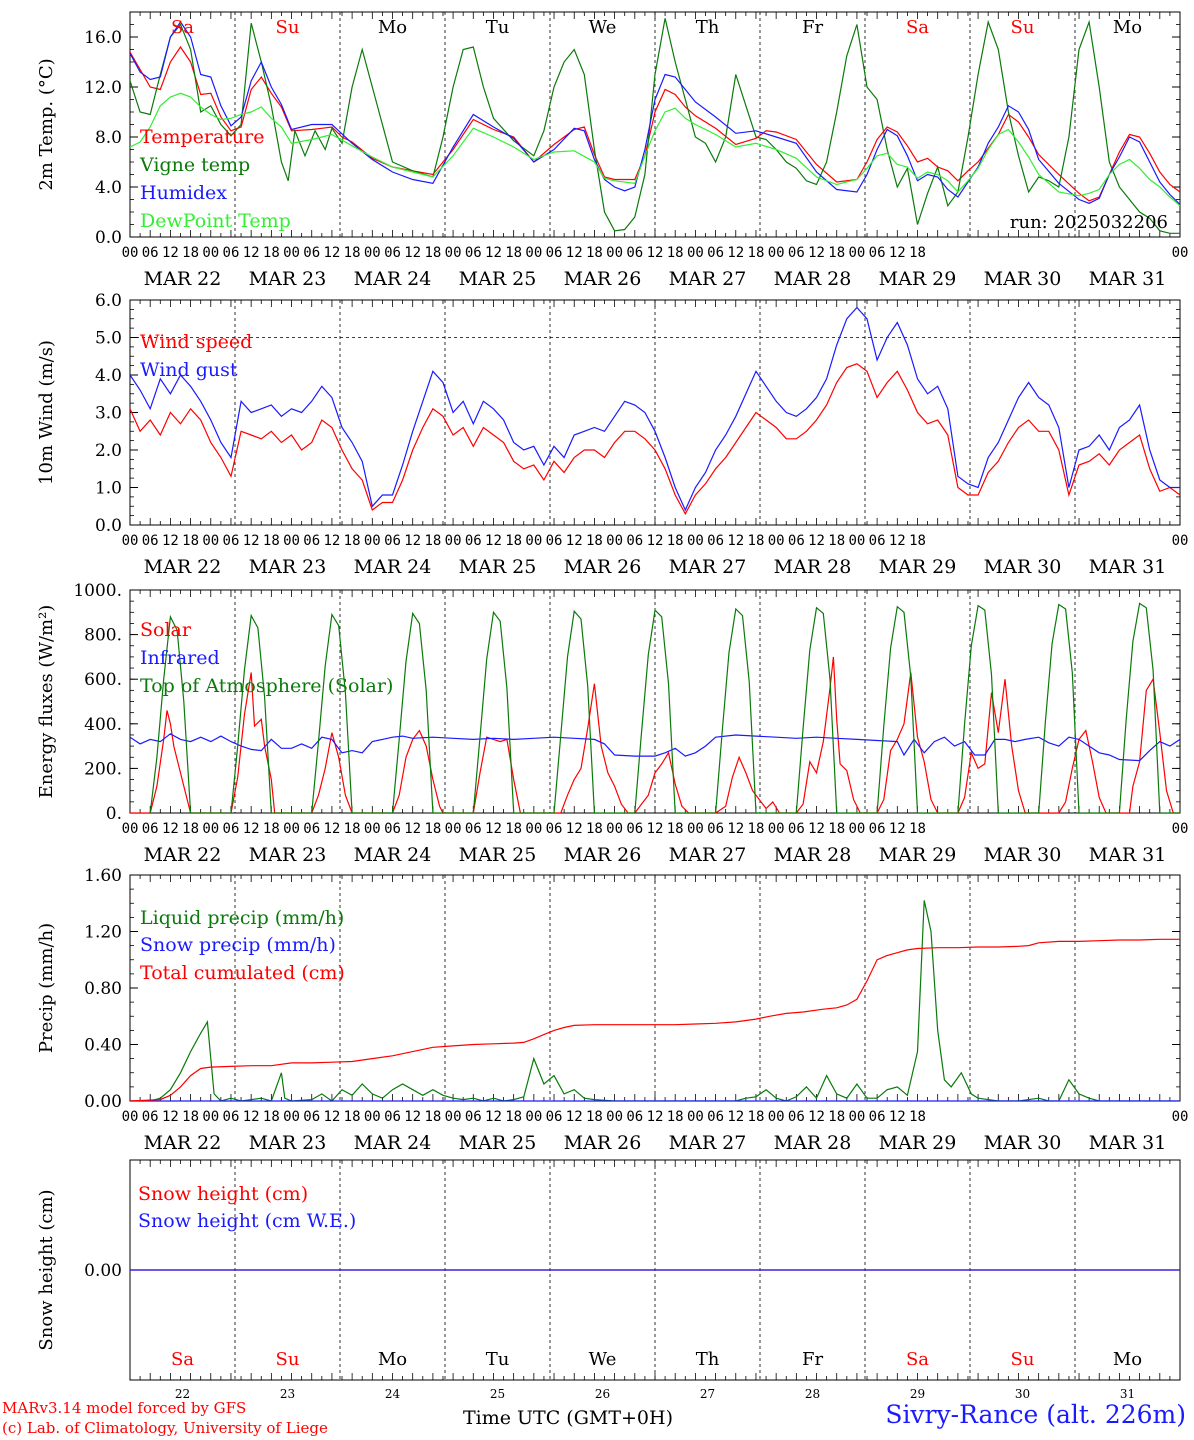  I want to click on legend-entry: Snow height (cm), so click(223, 1194).